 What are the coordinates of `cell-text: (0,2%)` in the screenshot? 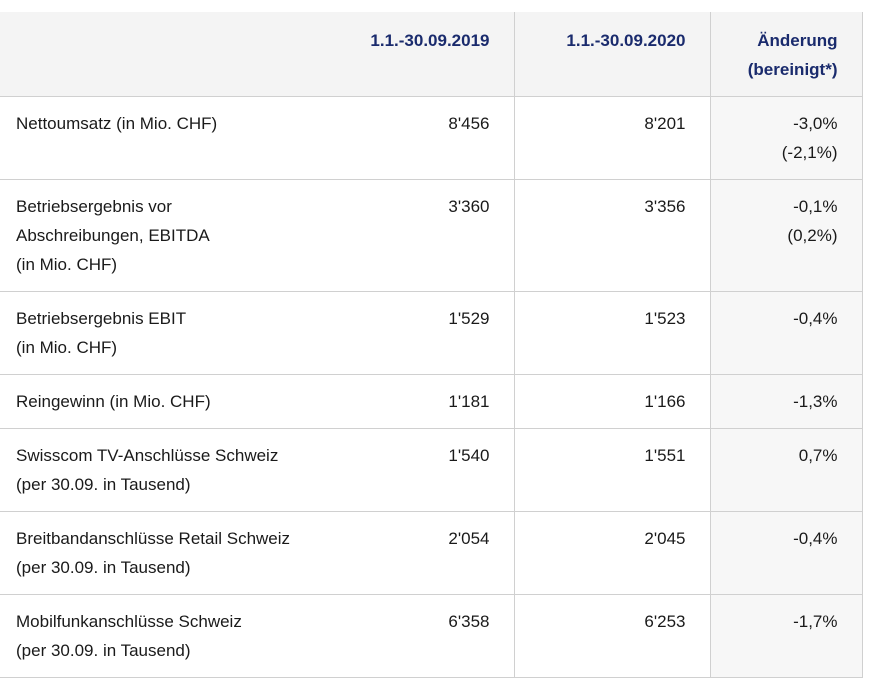 It's located at (812, 235).